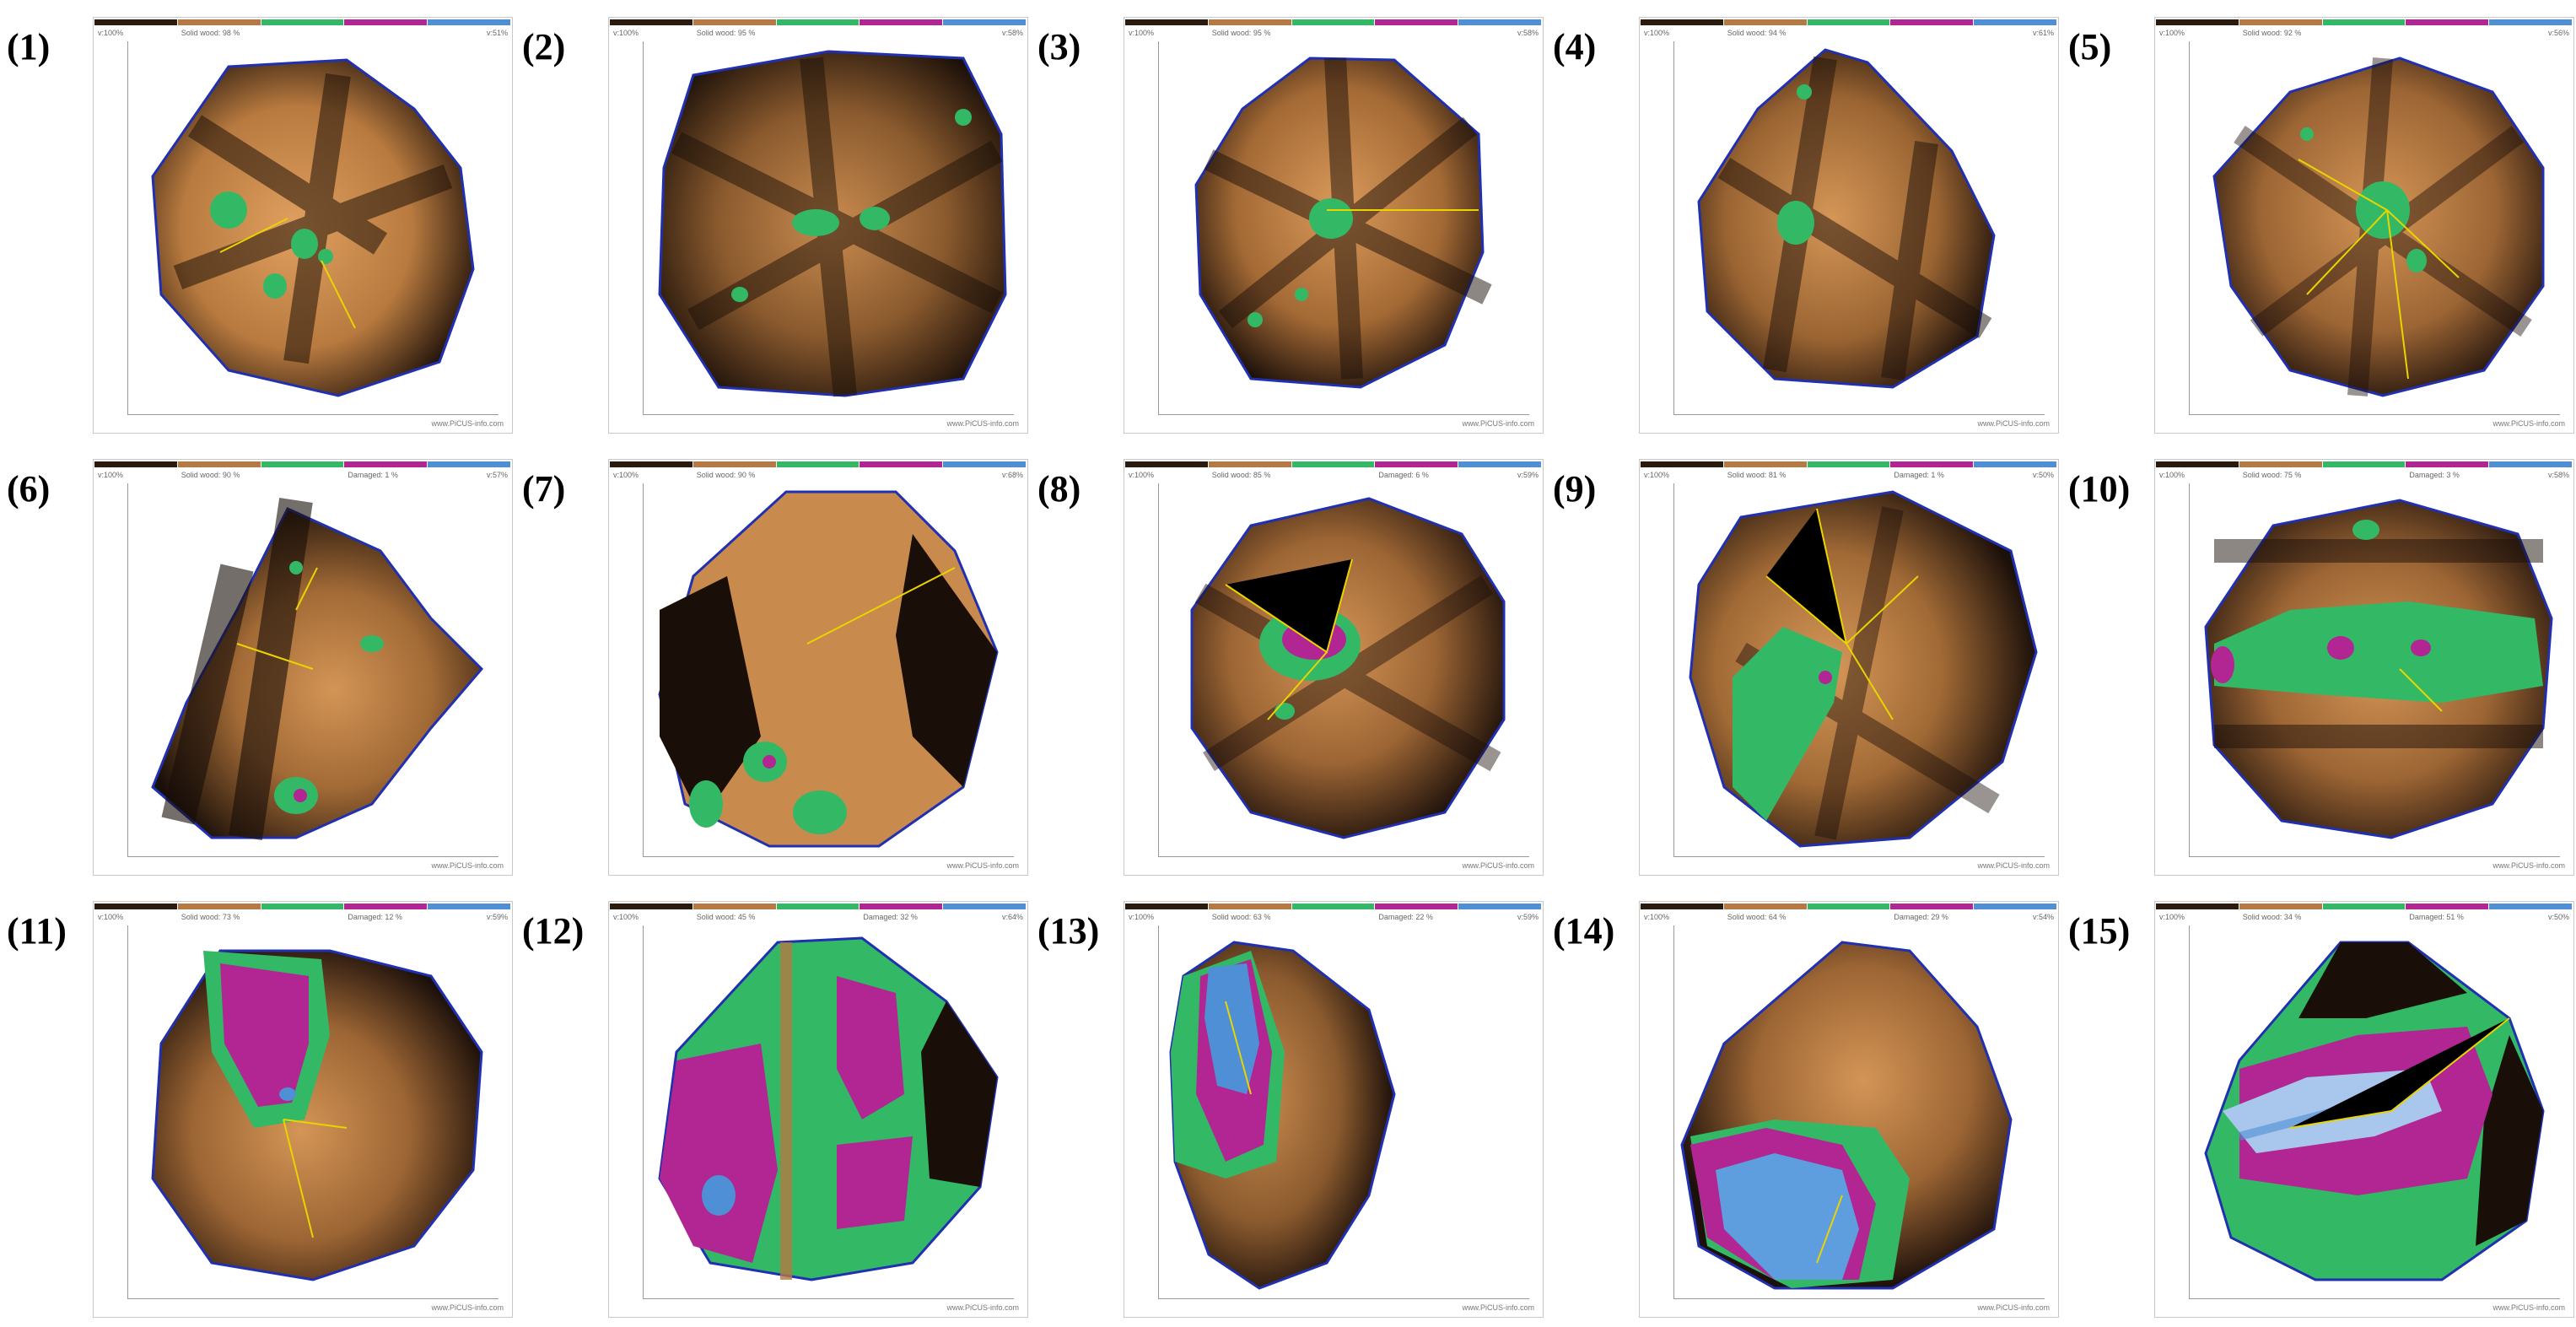  I want to click on panel-cell-1: (1) v:100% Solid wood: 98 % v:51%, so click(257, 221).